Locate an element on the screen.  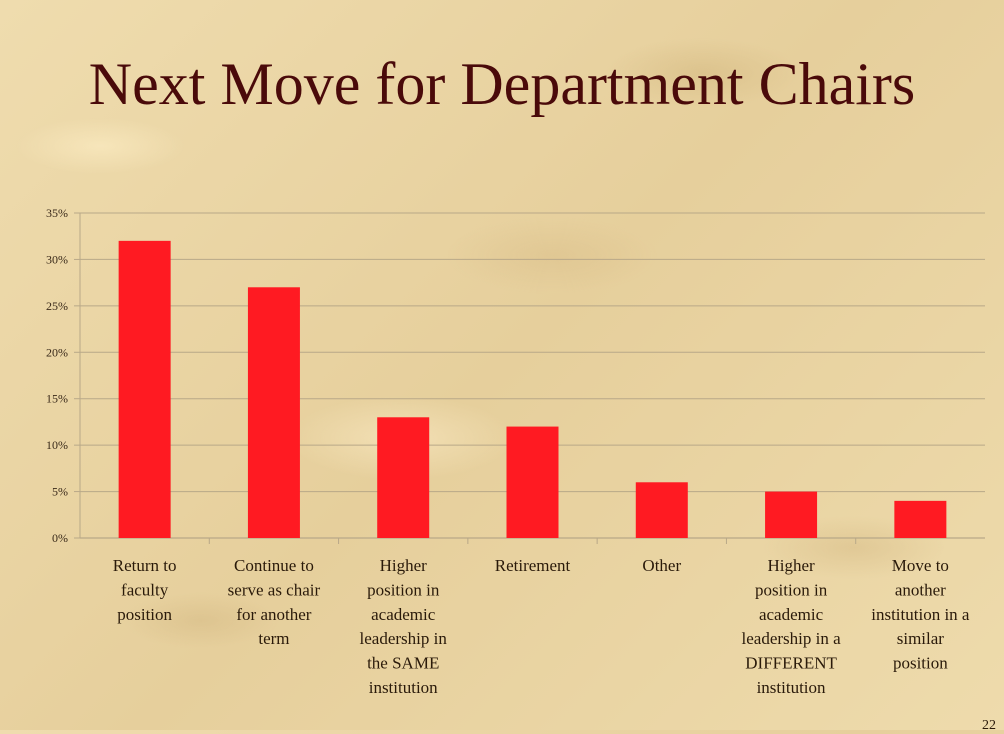
y-tick-label: 35% is located at coordinates (57, 213).